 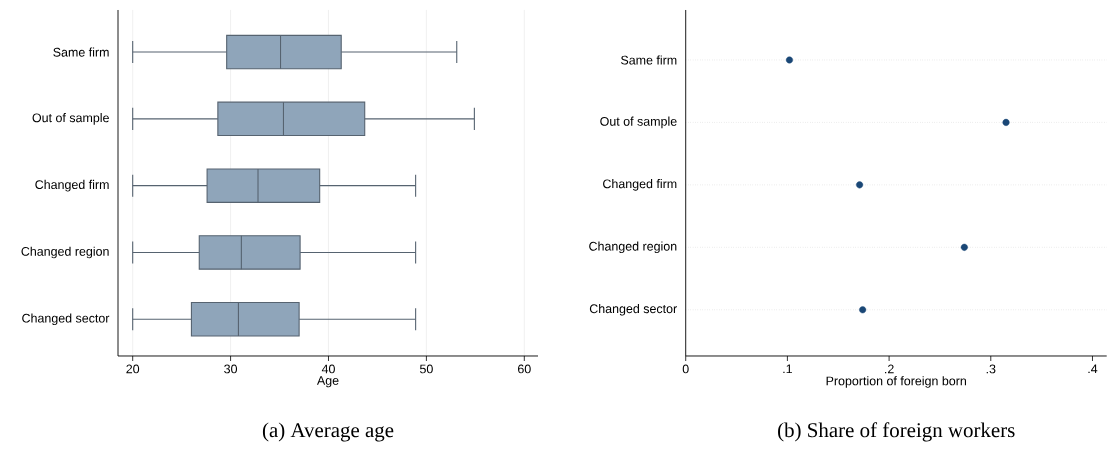 What do you see at coordinates (896, 432) in the screenshot?
I see `text: (b) Share of foreign workers` at bounding box center [896, 432].